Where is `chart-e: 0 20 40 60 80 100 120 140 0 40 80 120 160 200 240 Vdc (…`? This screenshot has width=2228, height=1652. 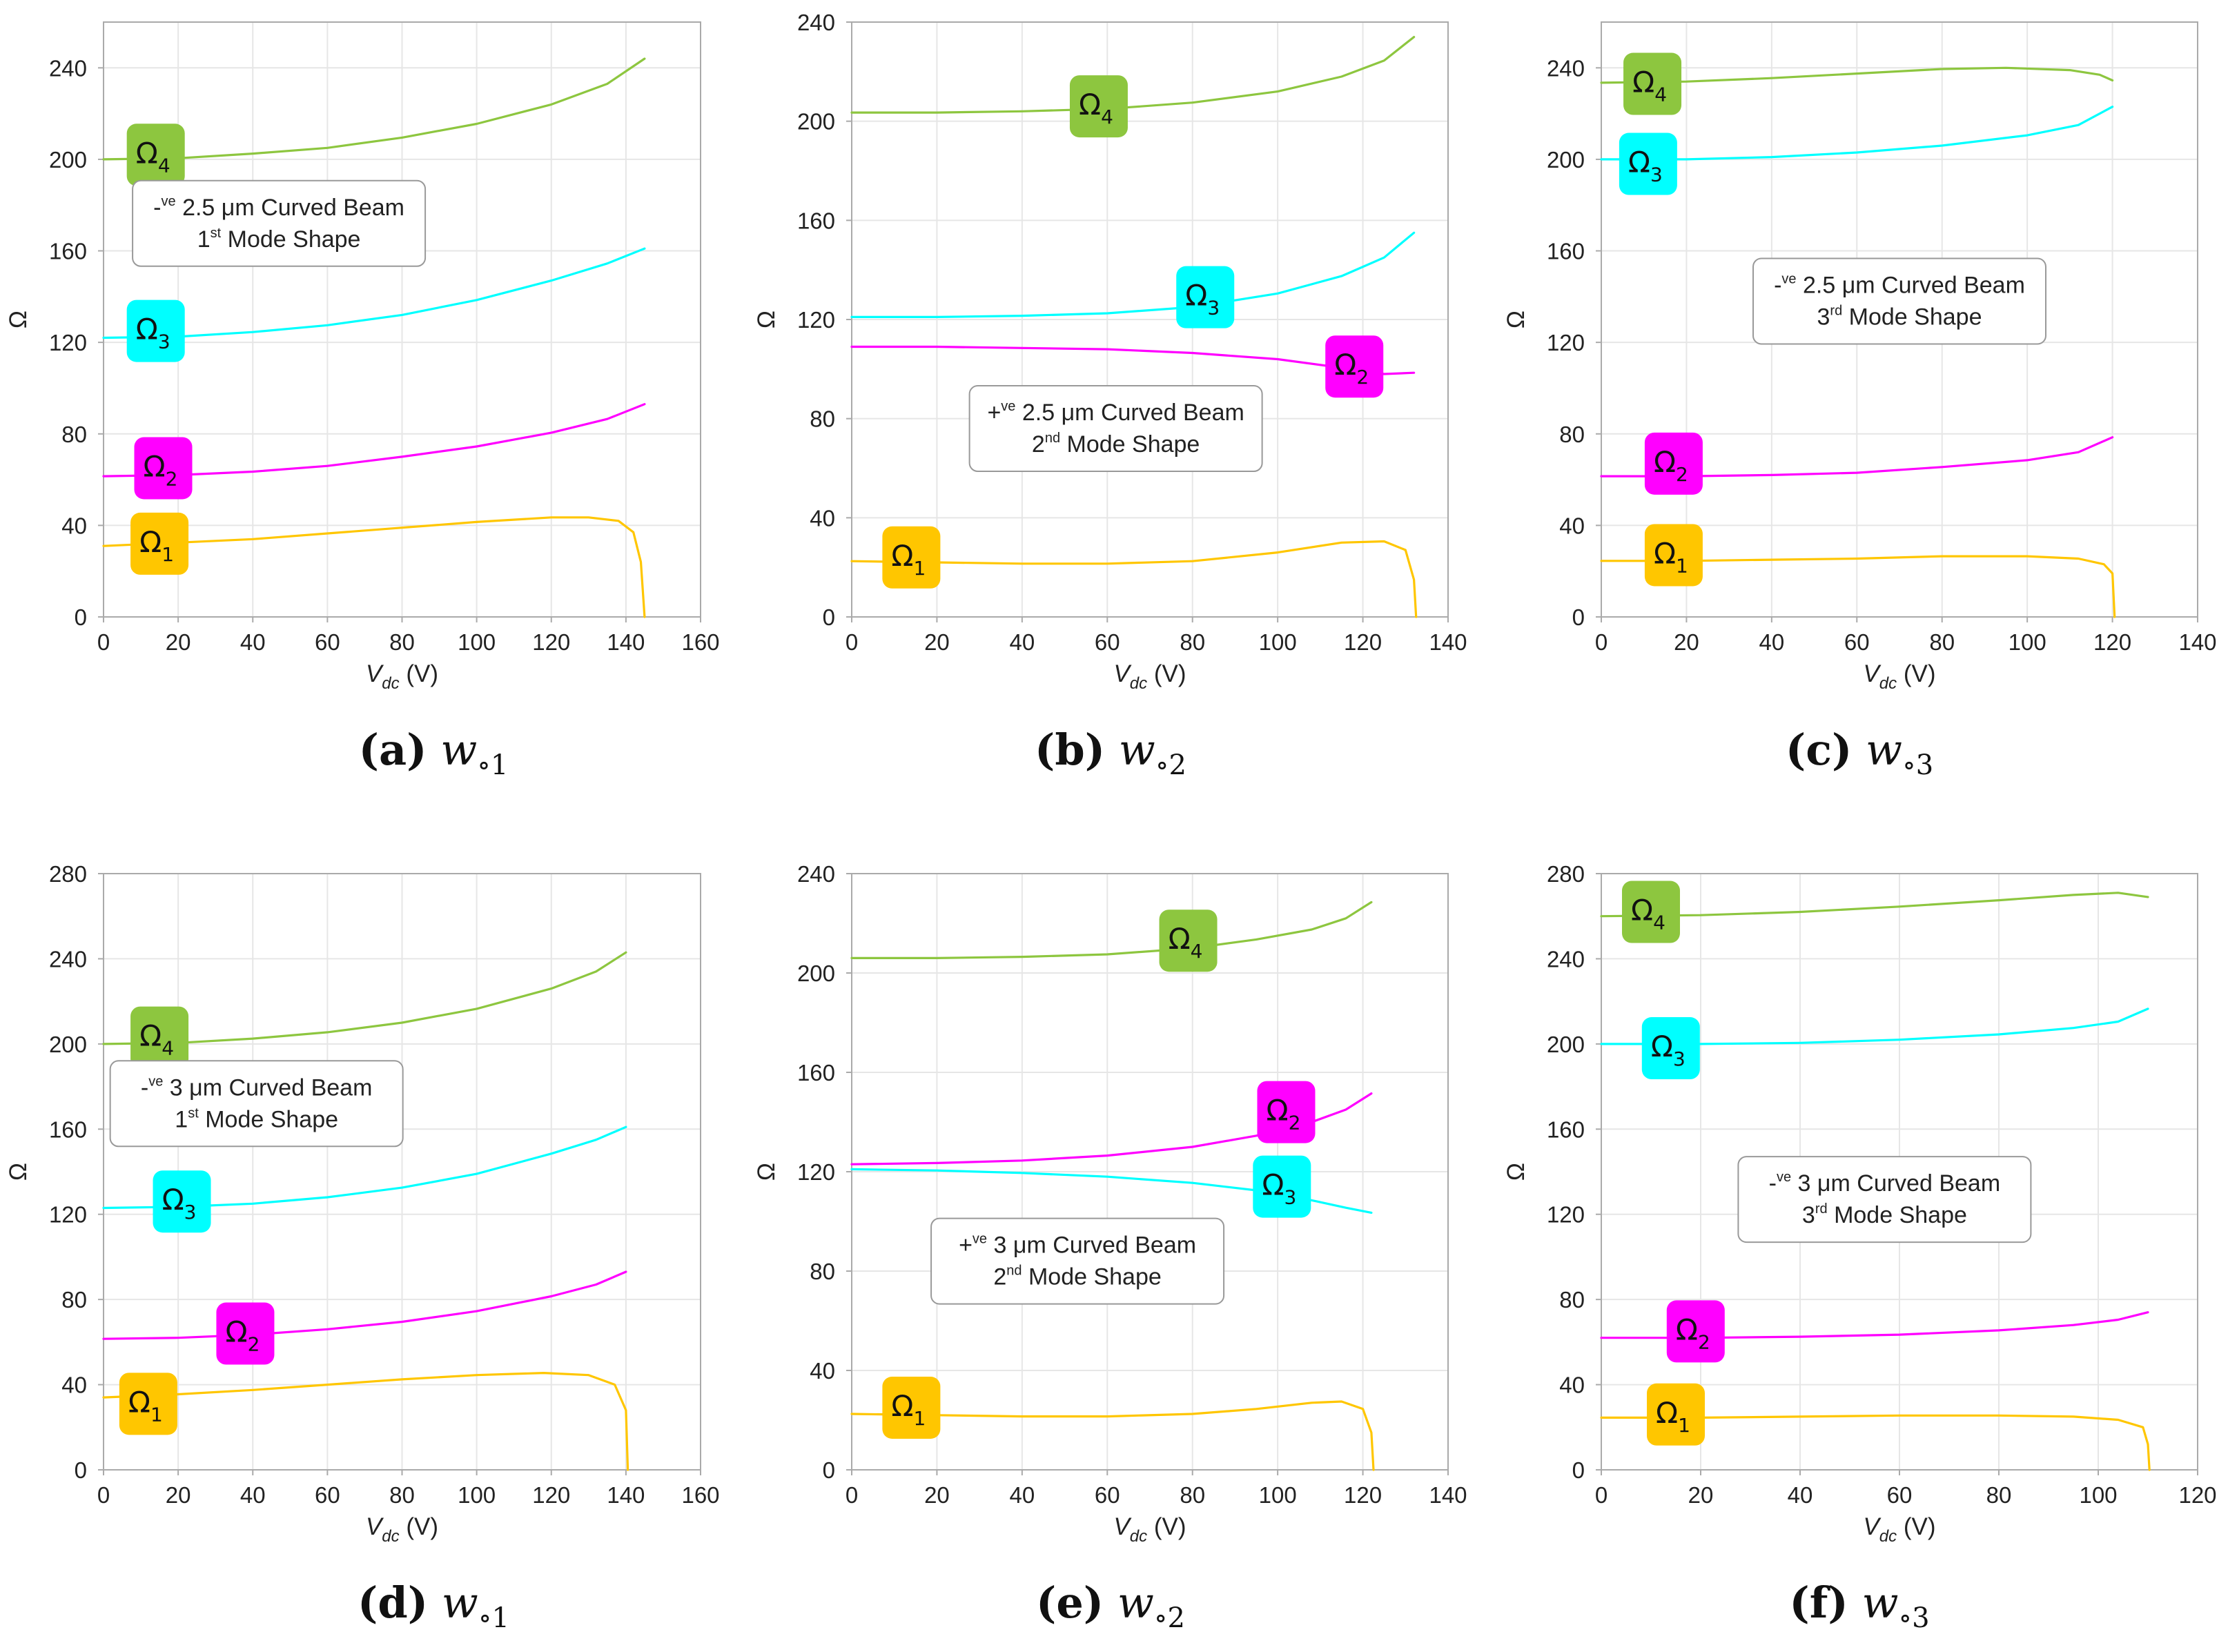
chart-e: 0 20 40 60 80 100 120 140 0 40 80 120 160 200 240 Vdc (… is located at coordinates (1110, 1247).